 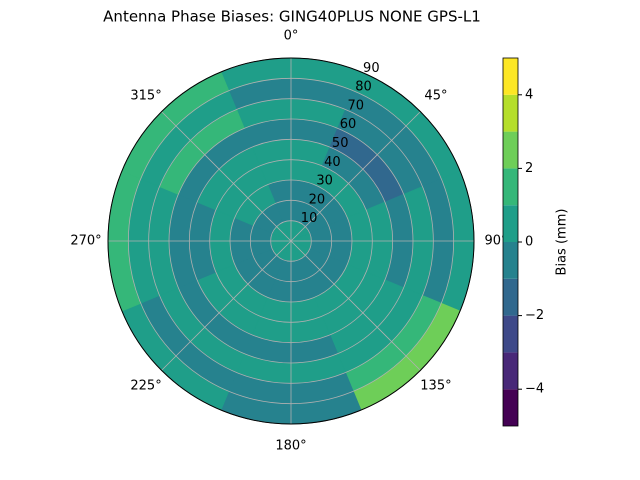 I want to click on theta-tick-label: 0°, so click(x=291, y=36).